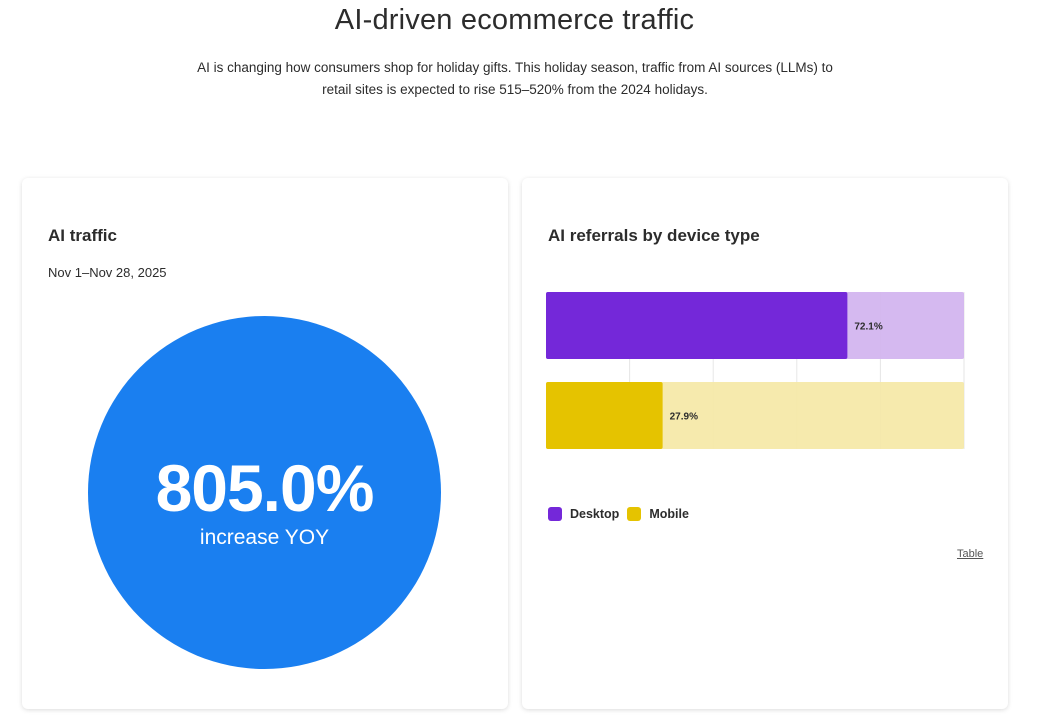 Image resolution: width=1039 pixels, height=726 pixels. I want to click on legend-item-mobile: Mobile, so click(658, 514).